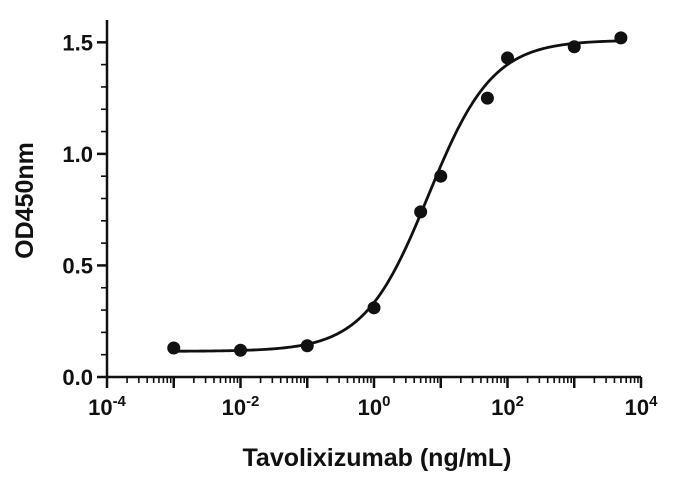 This screenshot has height=480, width=679. I want to click on y-ticks: 0.0 0.5 1.0 1.5, so click(84, 210).